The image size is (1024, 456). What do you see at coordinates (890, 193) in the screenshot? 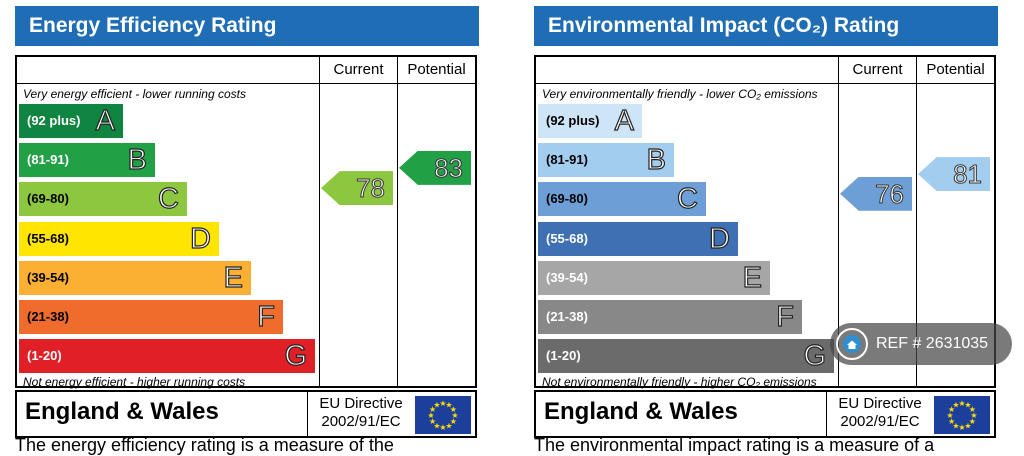
I see `current-rating-value: 76` at bounding box center [890, 193].